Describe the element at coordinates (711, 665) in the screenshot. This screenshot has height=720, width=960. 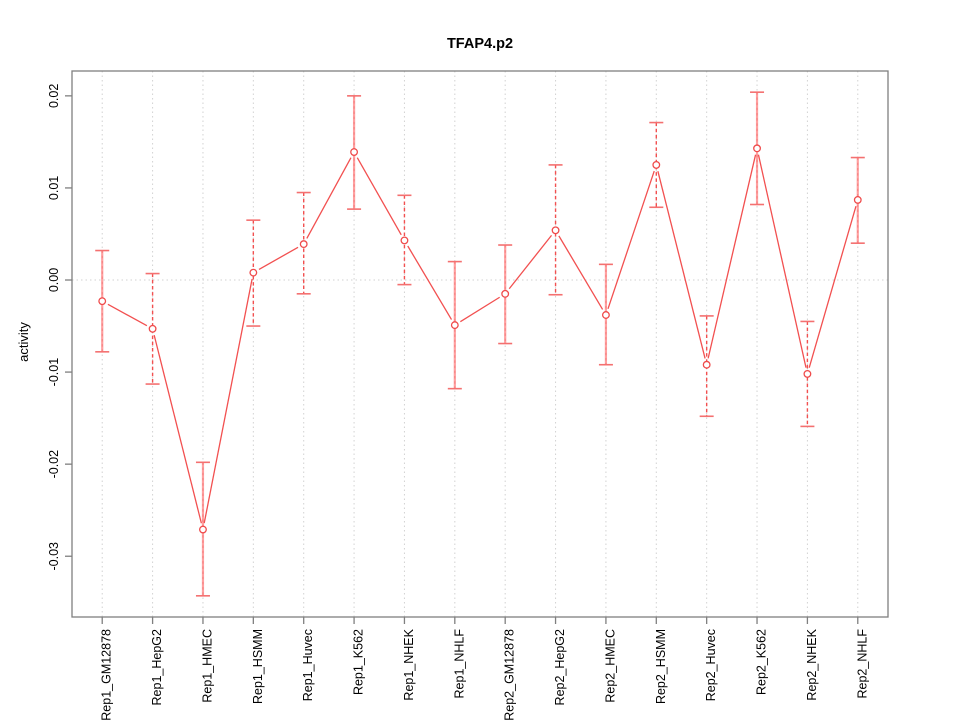
I see `x-tick-label: Rep2_Huvec` at that location.